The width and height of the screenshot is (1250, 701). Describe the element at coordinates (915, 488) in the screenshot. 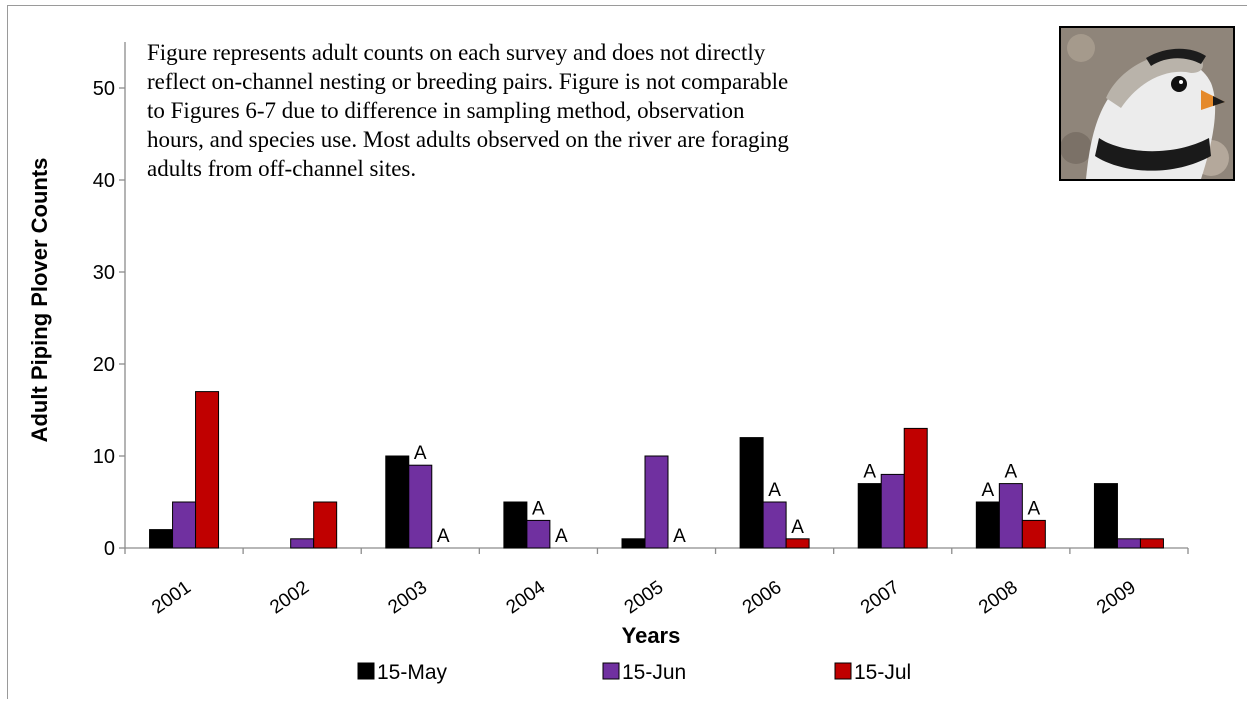

I see `bar-15-Jul-2007` at that location.